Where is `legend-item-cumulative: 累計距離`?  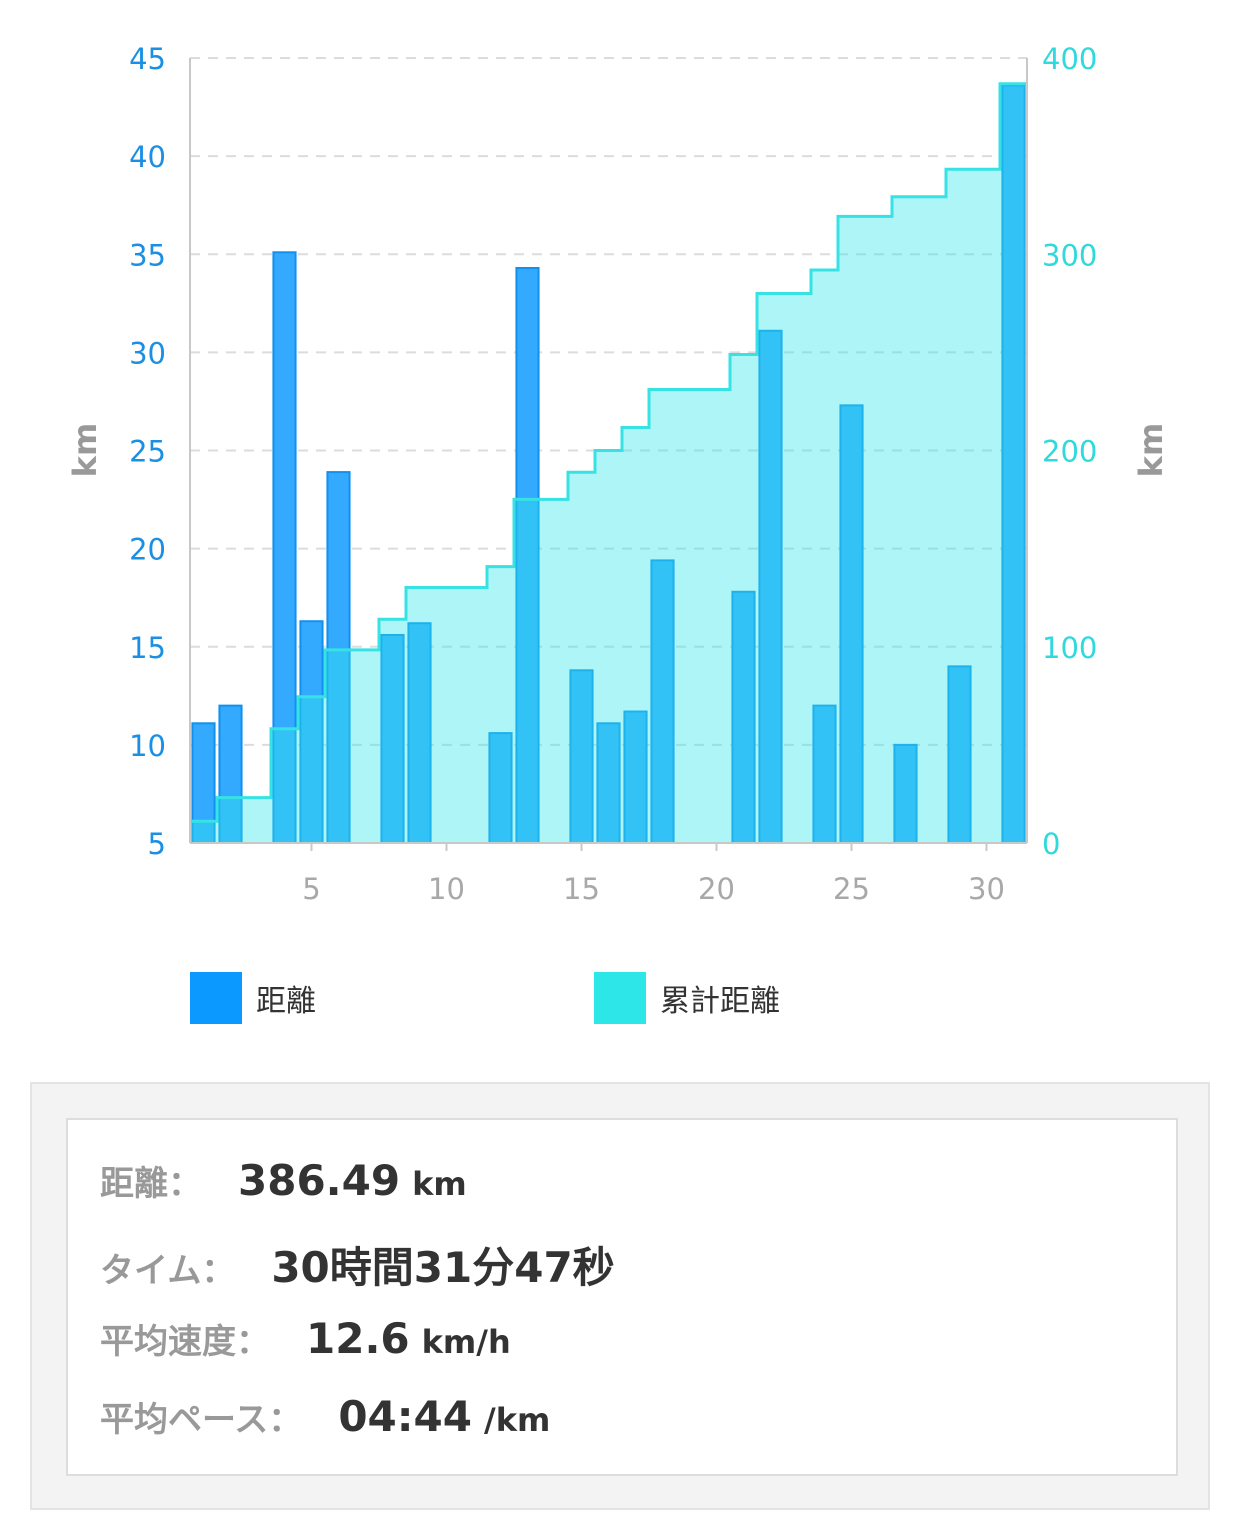 legend-item-cumulative: 累計距離 is located at coordinates (687, 998).